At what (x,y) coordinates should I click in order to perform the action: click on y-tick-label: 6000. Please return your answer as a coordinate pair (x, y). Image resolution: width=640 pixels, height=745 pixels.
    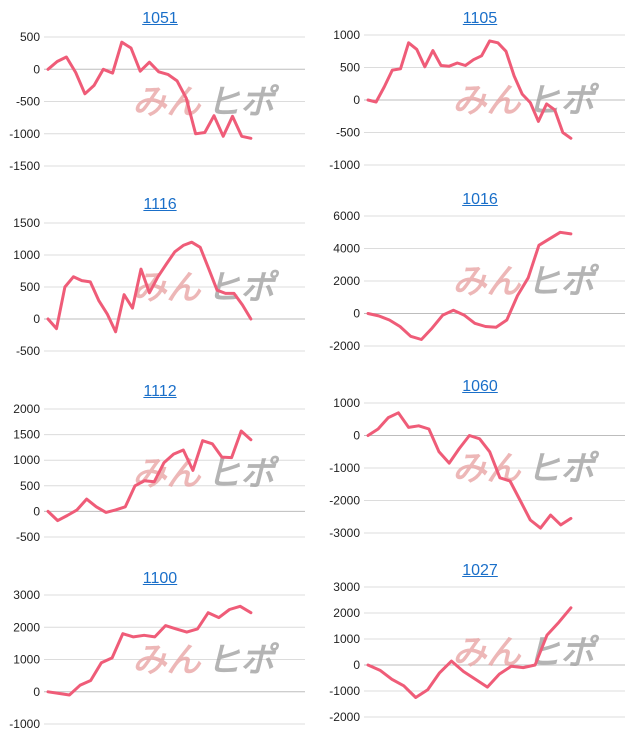
    Looking at the image, I should click on (346, 216).